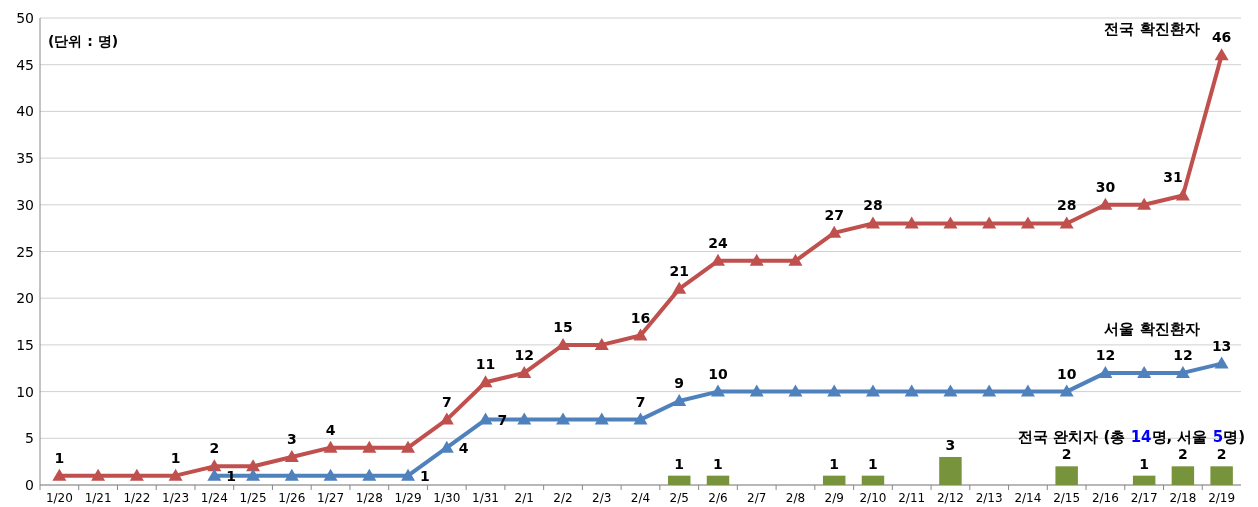 The image size is (1258, 507). I want to click on data-label: 24, so click(718, 242).